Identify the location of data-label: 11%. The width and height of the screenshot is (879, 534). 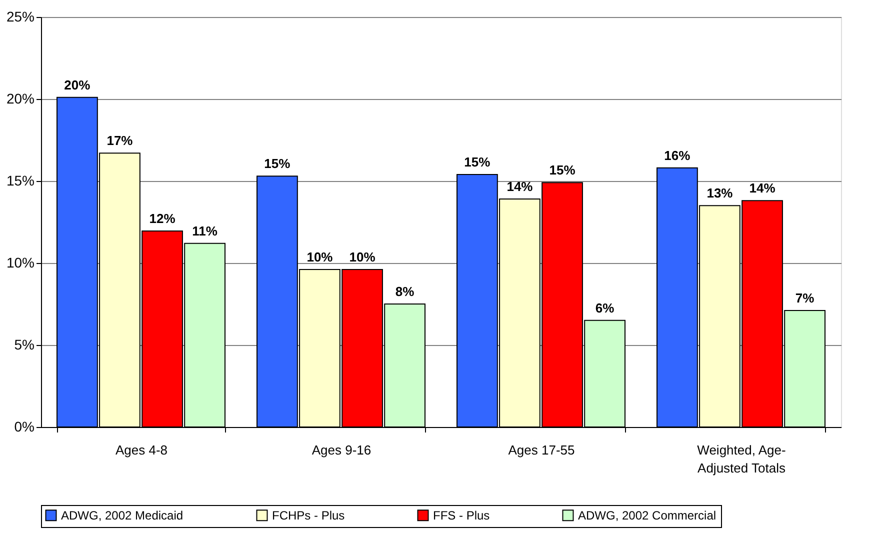
(205, 230).